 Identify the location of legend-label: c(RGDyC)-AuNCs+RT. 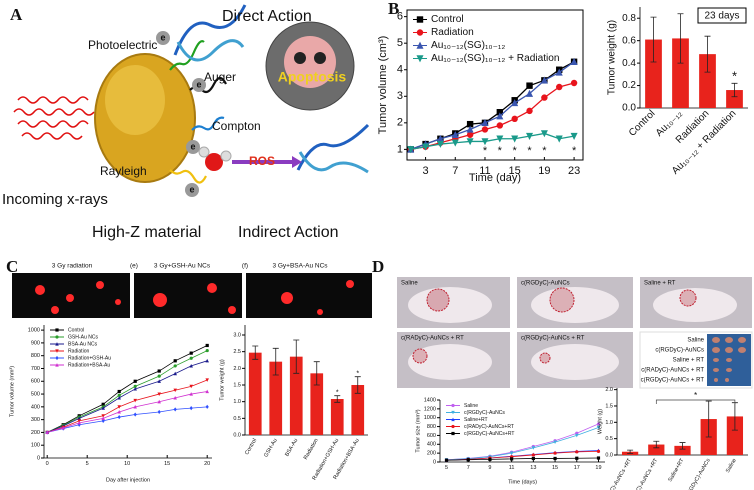
(489, 434).